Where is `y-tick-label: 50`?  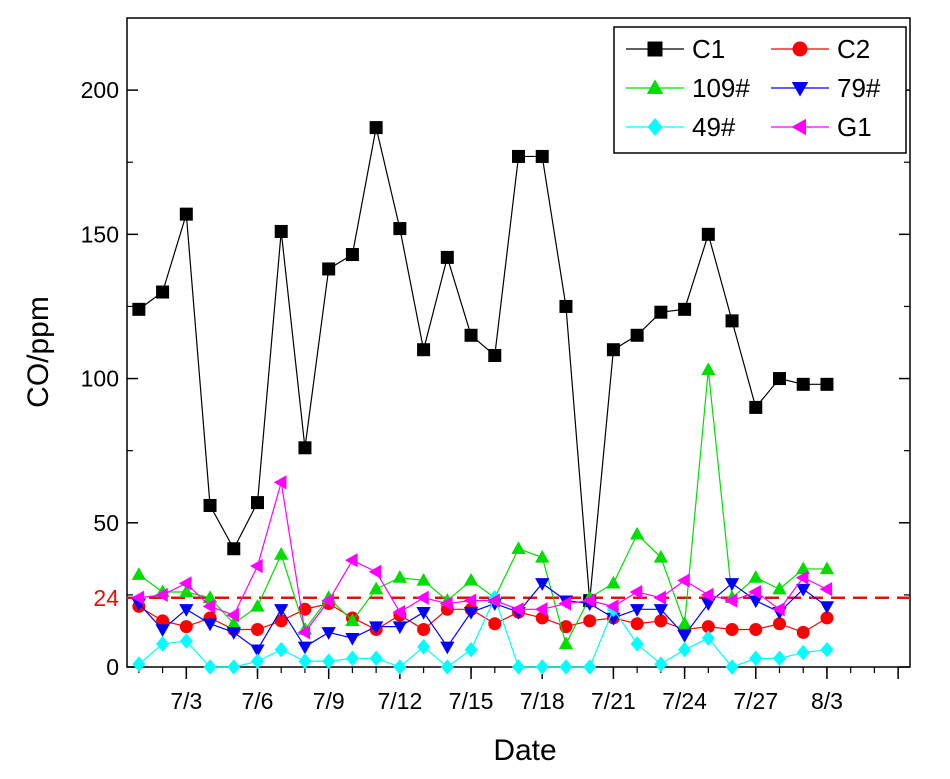
y-tick-label: 50 is located at coordinates (106, 523).